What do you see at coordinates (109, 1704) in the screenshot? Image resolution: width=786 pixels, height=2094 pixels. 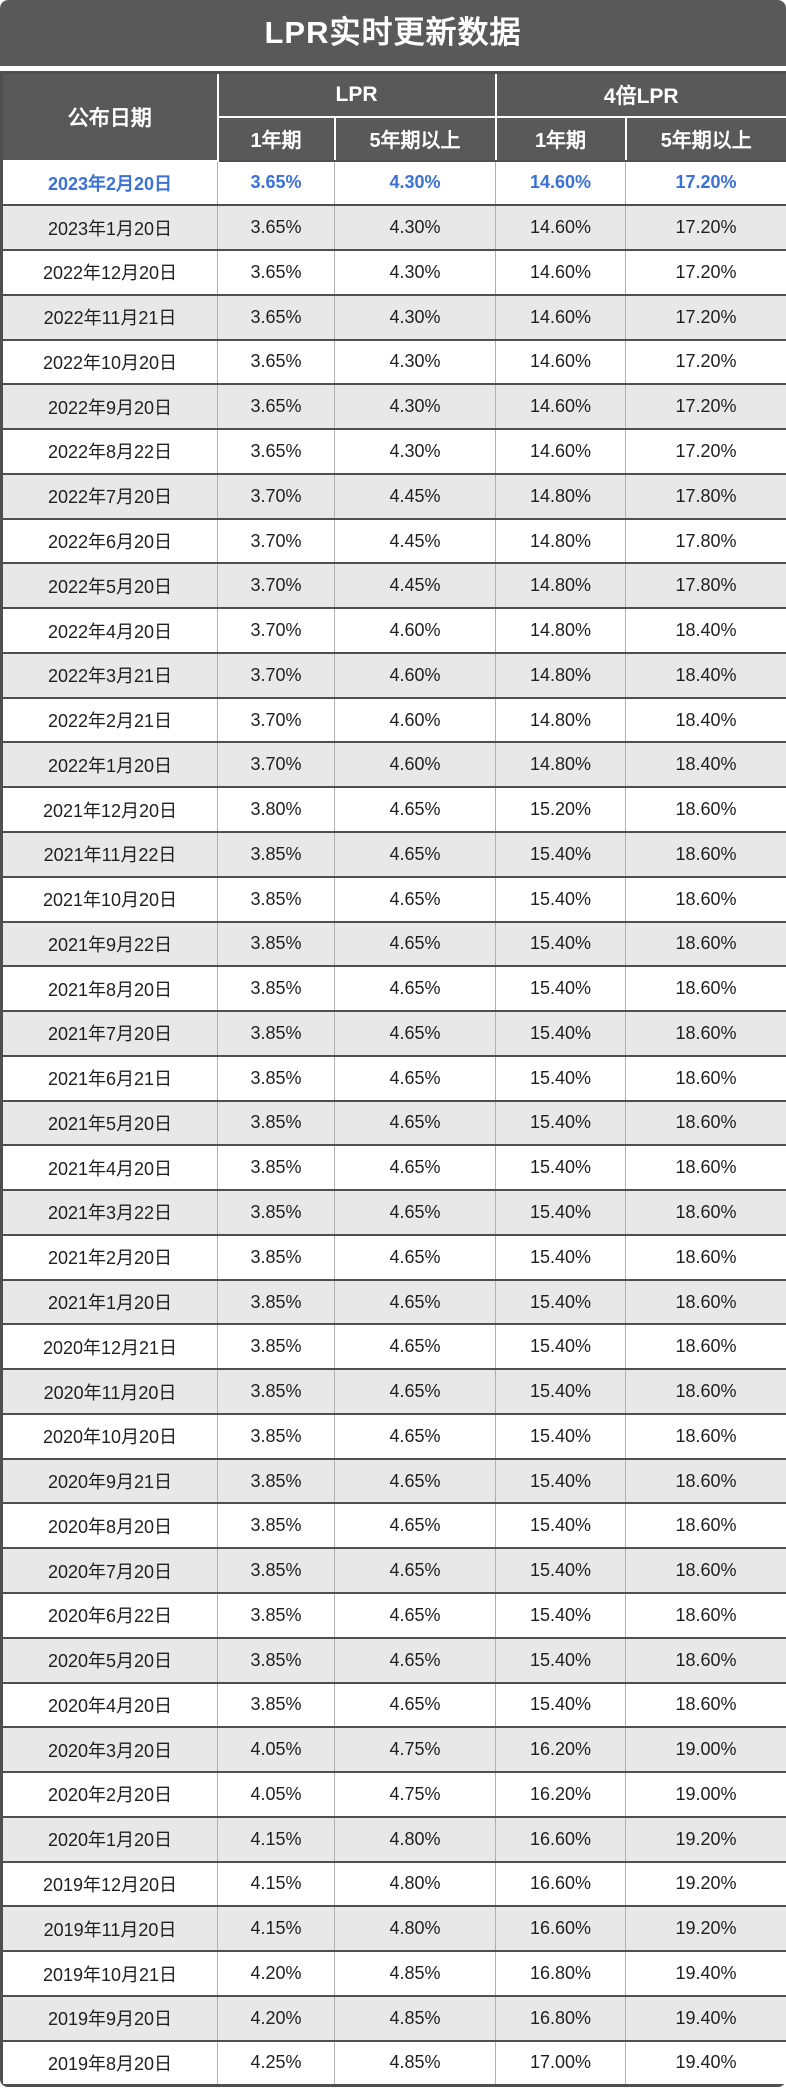 I see `publish-date-cell: 2020年4月20日` at bounding box center [109, 1704].